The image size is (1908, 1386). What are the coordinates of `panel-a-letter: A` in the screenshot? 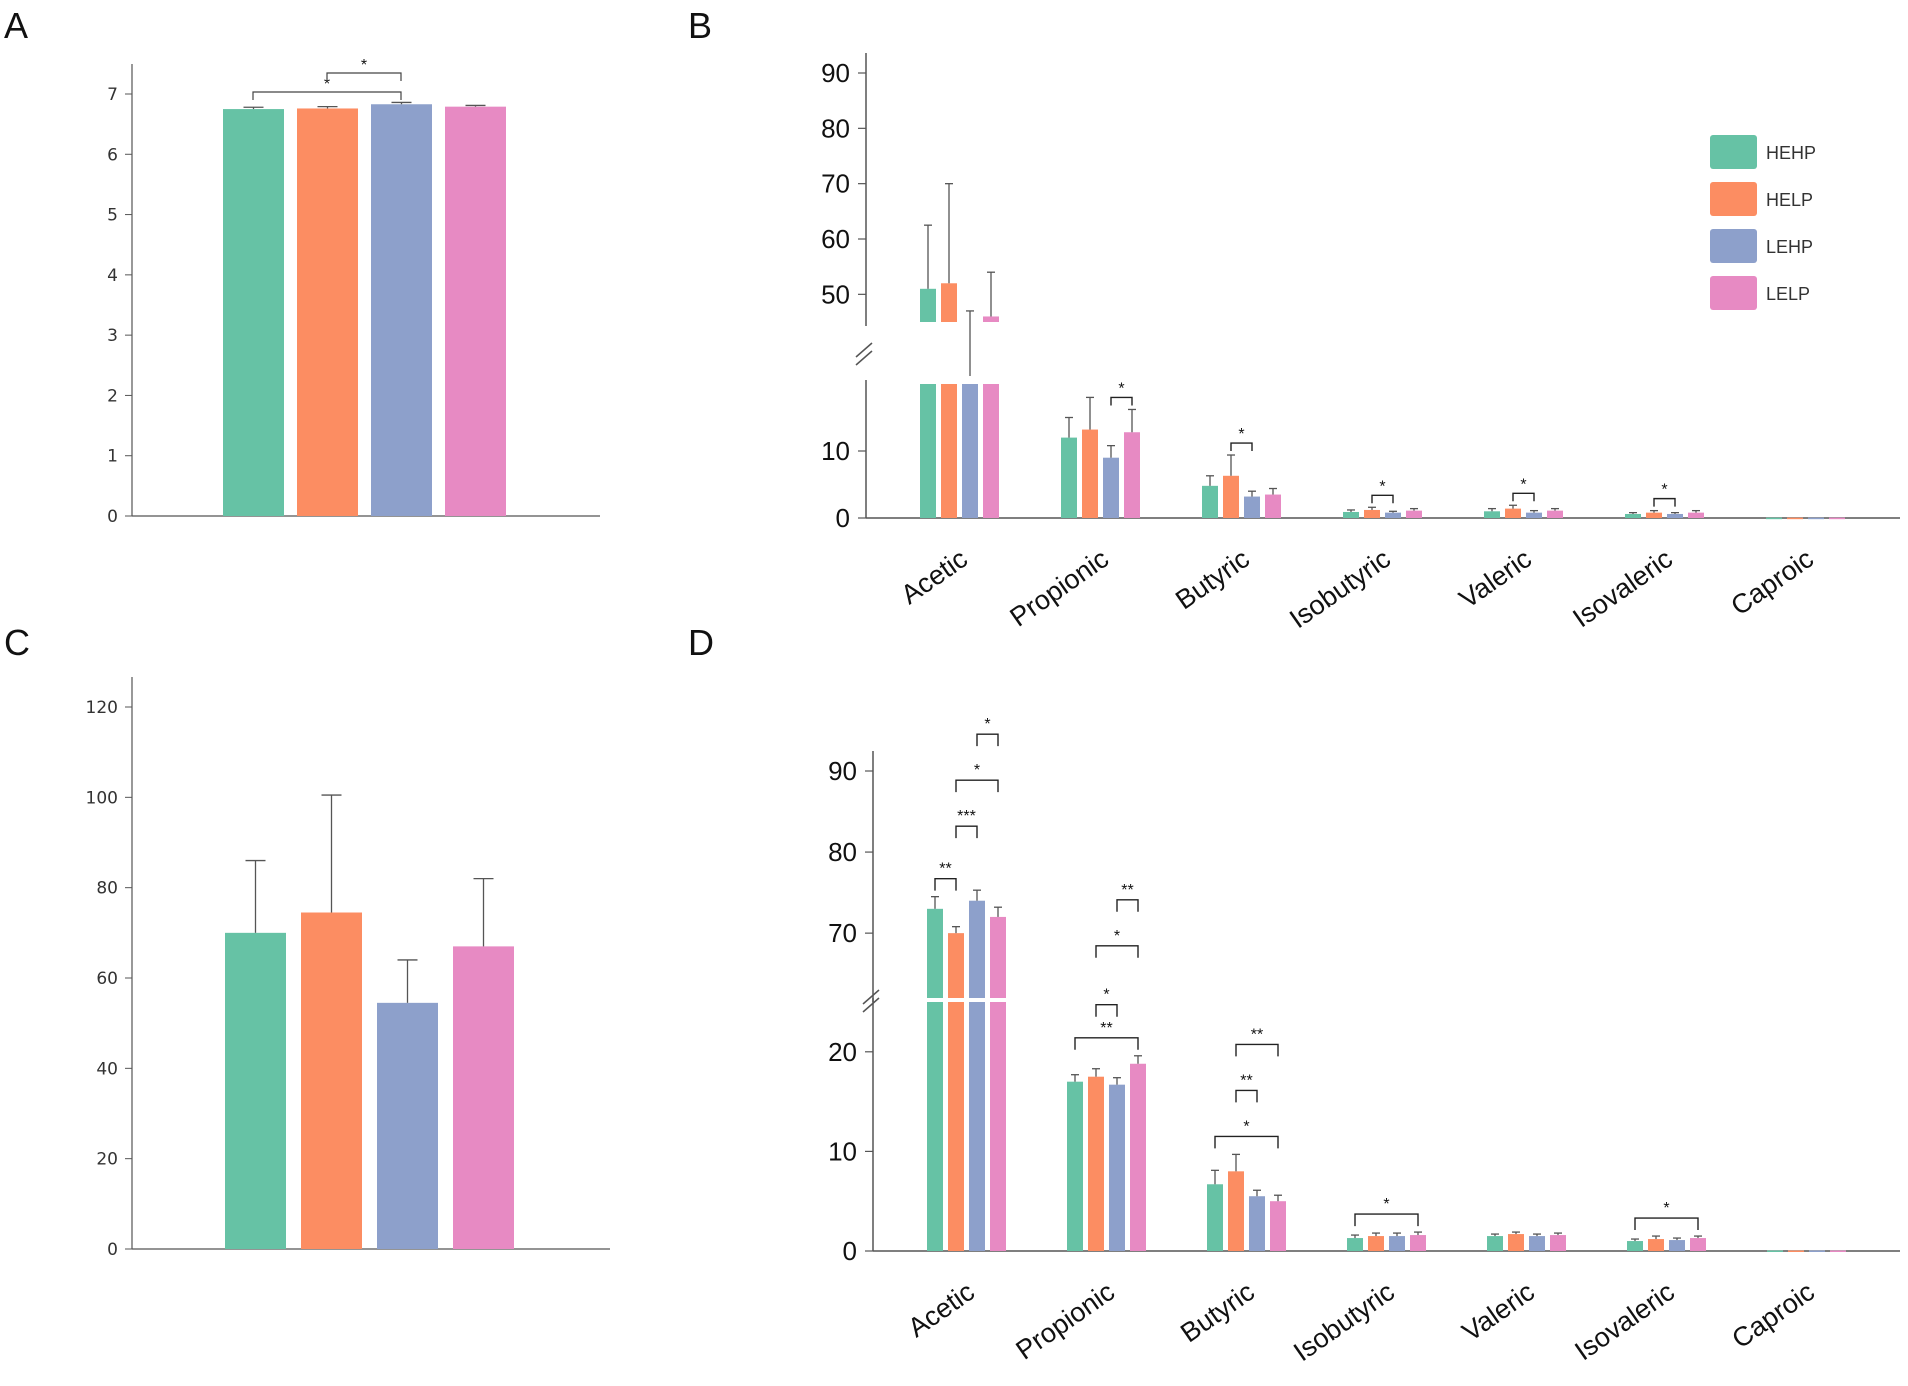 It's located at (16, 25).